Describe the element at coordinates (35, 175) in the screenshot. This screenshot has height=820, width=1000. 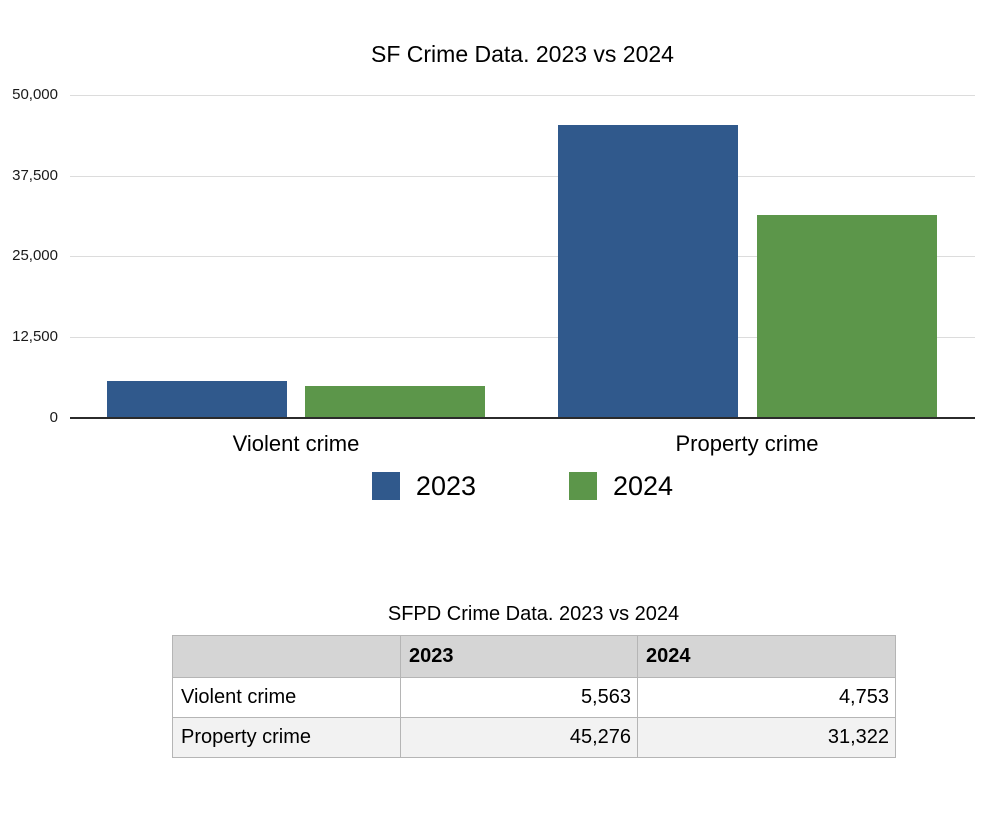
I see `y-axis-tick-label-37500: 37,500` at that location.